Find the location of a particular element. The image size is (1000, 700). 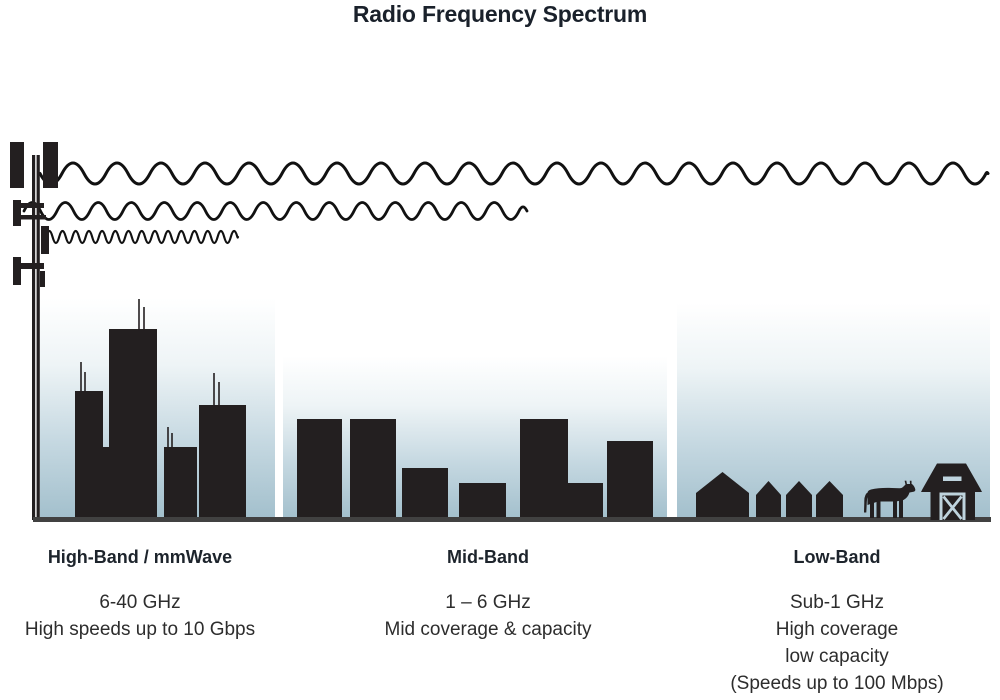

band-description-line: High speeds up to 10 Gbps is located at coordinates (140, 629).